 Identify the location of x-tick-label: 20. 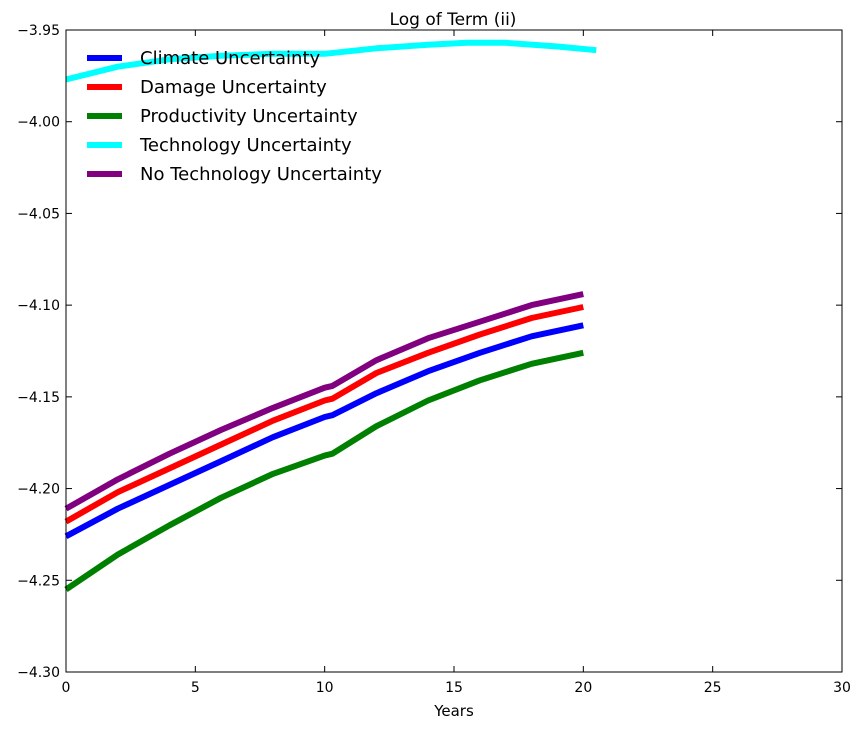
(583, 688).